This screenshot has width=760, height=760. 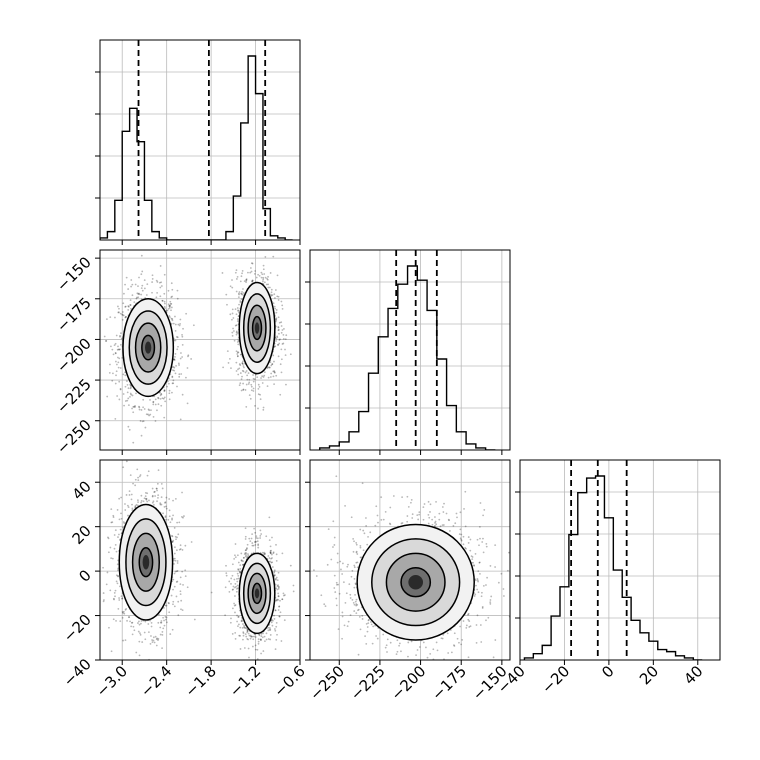 I want to click on y-tick-label: −225, so click(x=74, y=396).